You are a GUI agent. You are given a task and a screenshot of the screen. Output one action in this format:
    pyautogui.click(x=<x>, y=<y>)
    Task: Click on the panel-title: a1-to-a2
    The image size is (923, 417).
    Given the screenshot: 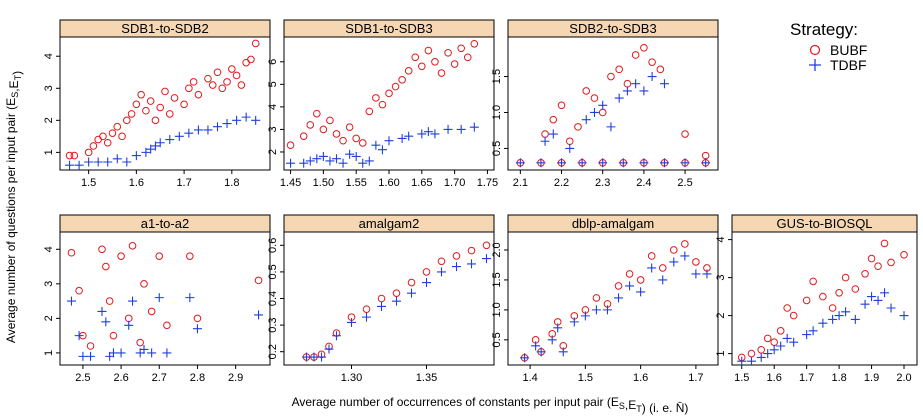 What is the action you would take?
    pyautogui.click(x=165, y=223)
    